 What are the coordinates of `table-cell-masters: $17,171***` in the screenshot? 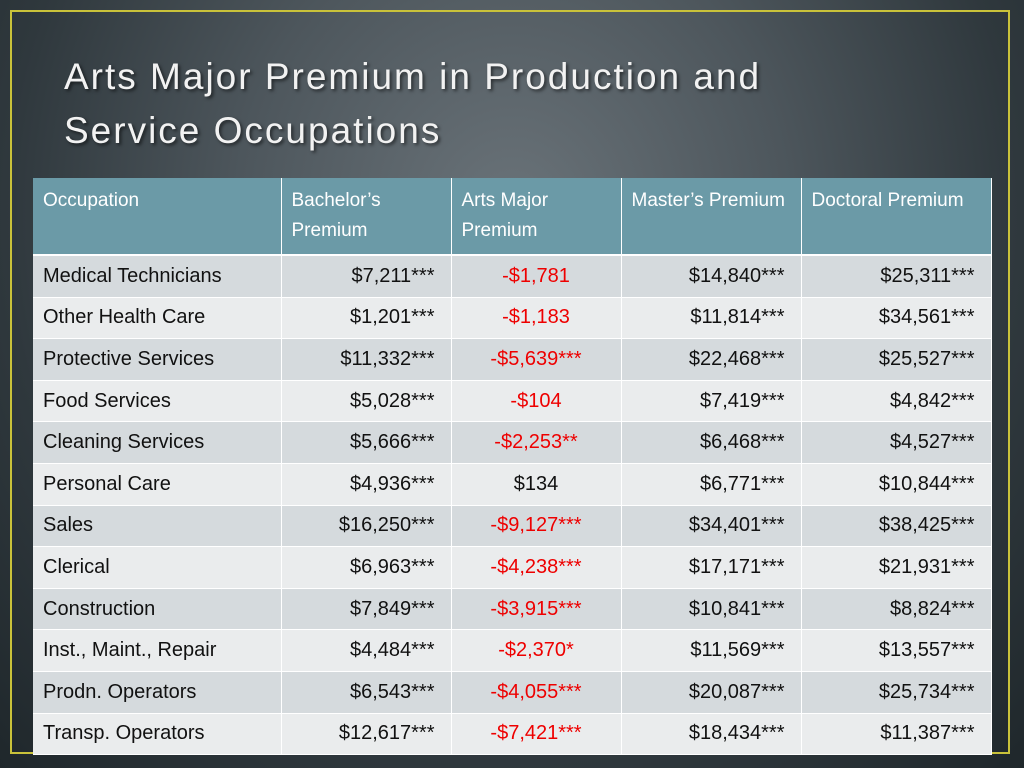 It's located at (711, 567).